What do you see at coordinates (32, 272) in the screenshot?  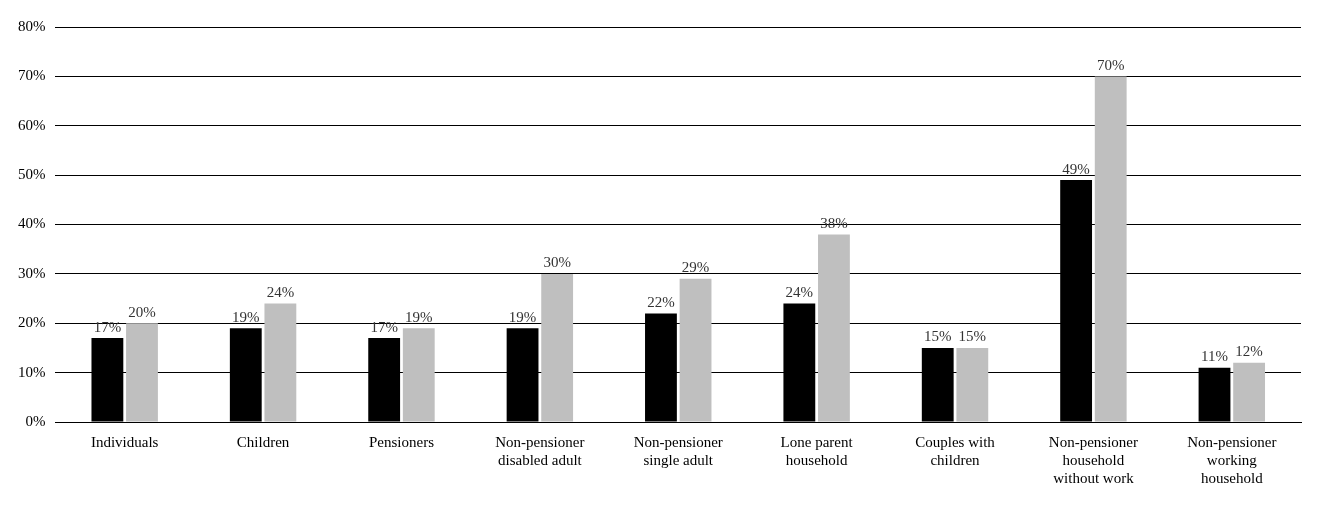 I see `y-tick-label: 30%` at bounding box center [32, 272].